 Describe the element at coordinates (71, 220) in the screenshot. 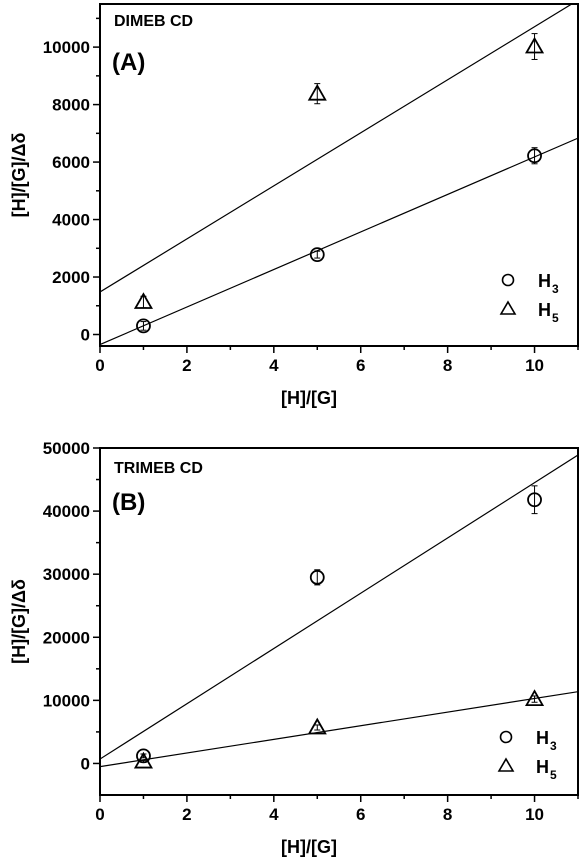

I see `y-tick-label: 4000` at that location.